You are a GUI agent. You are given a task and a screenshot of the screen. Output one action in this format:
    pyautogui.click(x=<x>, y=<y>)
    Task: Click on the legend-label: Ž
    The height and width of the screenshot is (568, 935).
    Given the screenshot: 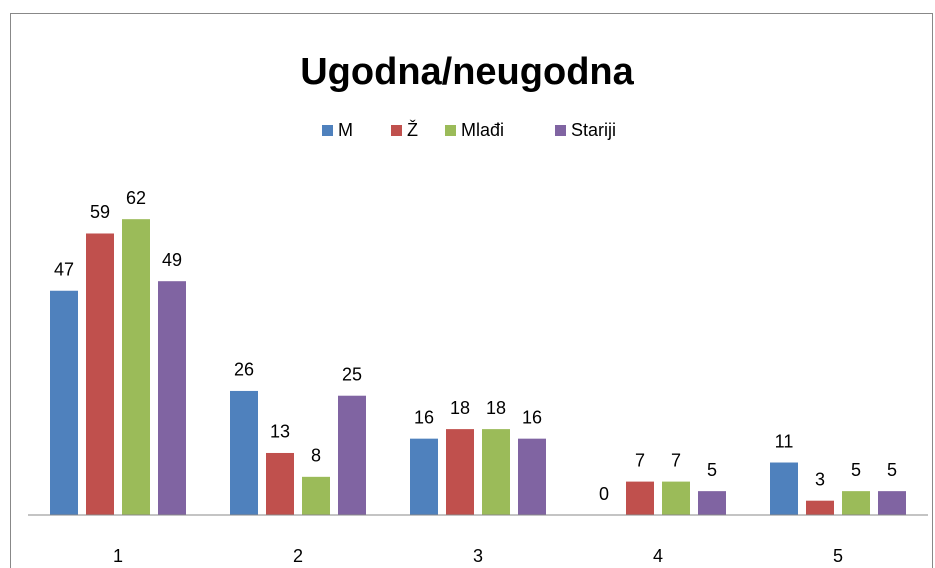 What is the action you would take?
    pyautogui.click(x=412, y=130)
    